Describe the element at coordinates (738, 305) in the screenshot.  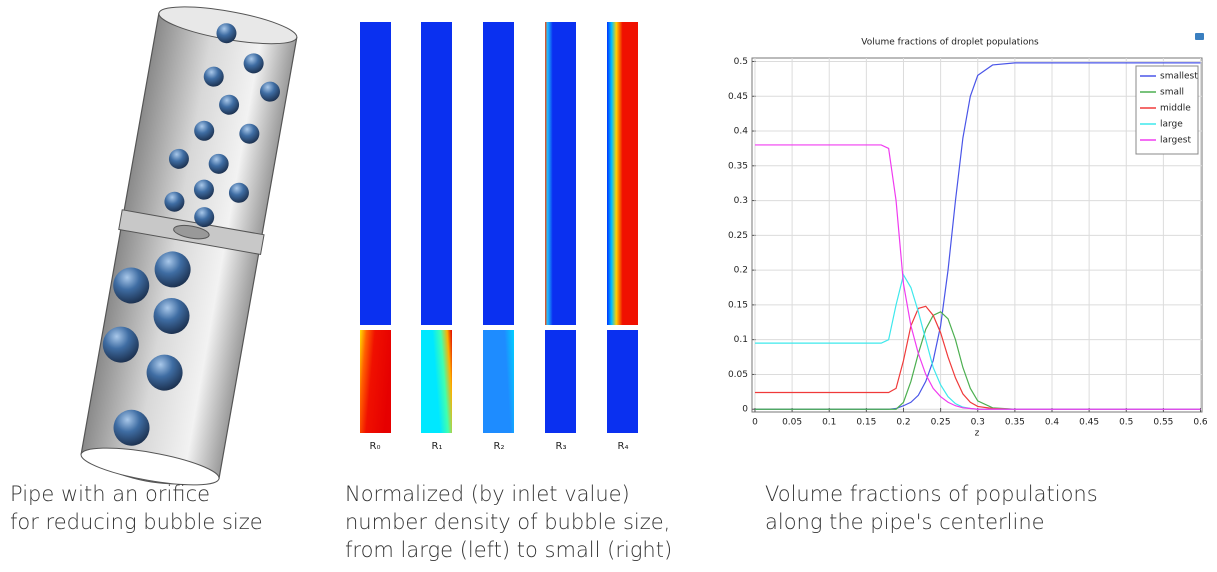
I see `y-tick-label: 0.15` at that location.